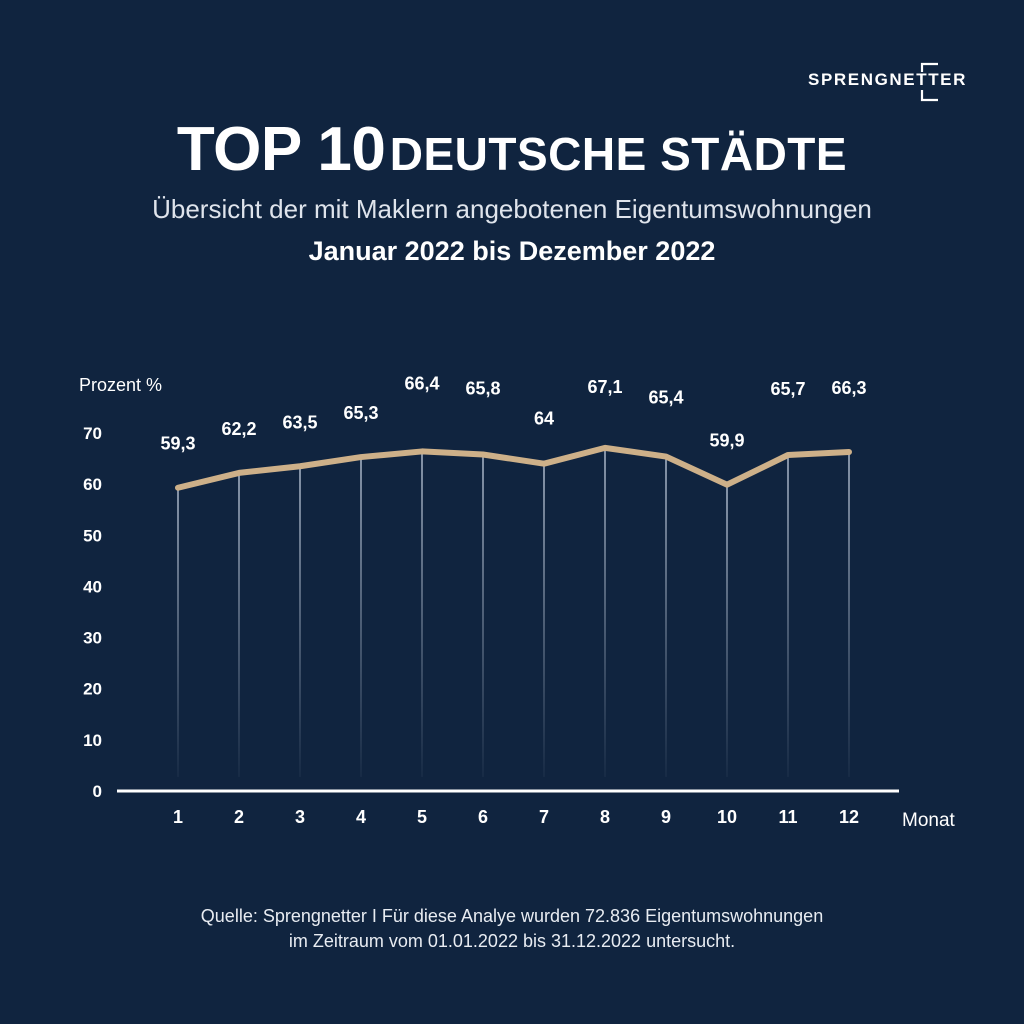 Image resolution: width=1024 pixels, height=1024 pixels. I want to click on period: Januar 2022 bis Dezember 2022, so click(512, 251).